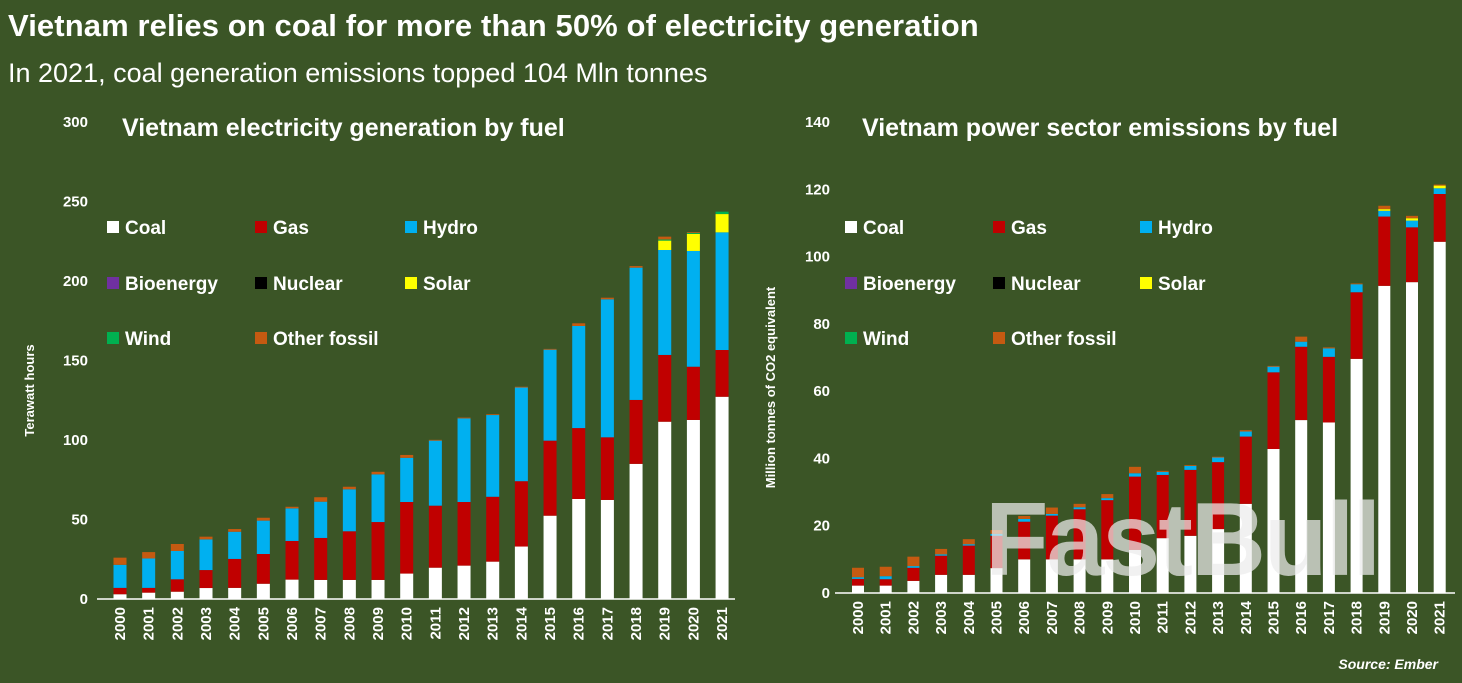 The height and width of the screenshot is (683, 1462). Describe the element at coordinates (636, 623) in the screenshot. I see `x-tick-label: 2018` at that location.